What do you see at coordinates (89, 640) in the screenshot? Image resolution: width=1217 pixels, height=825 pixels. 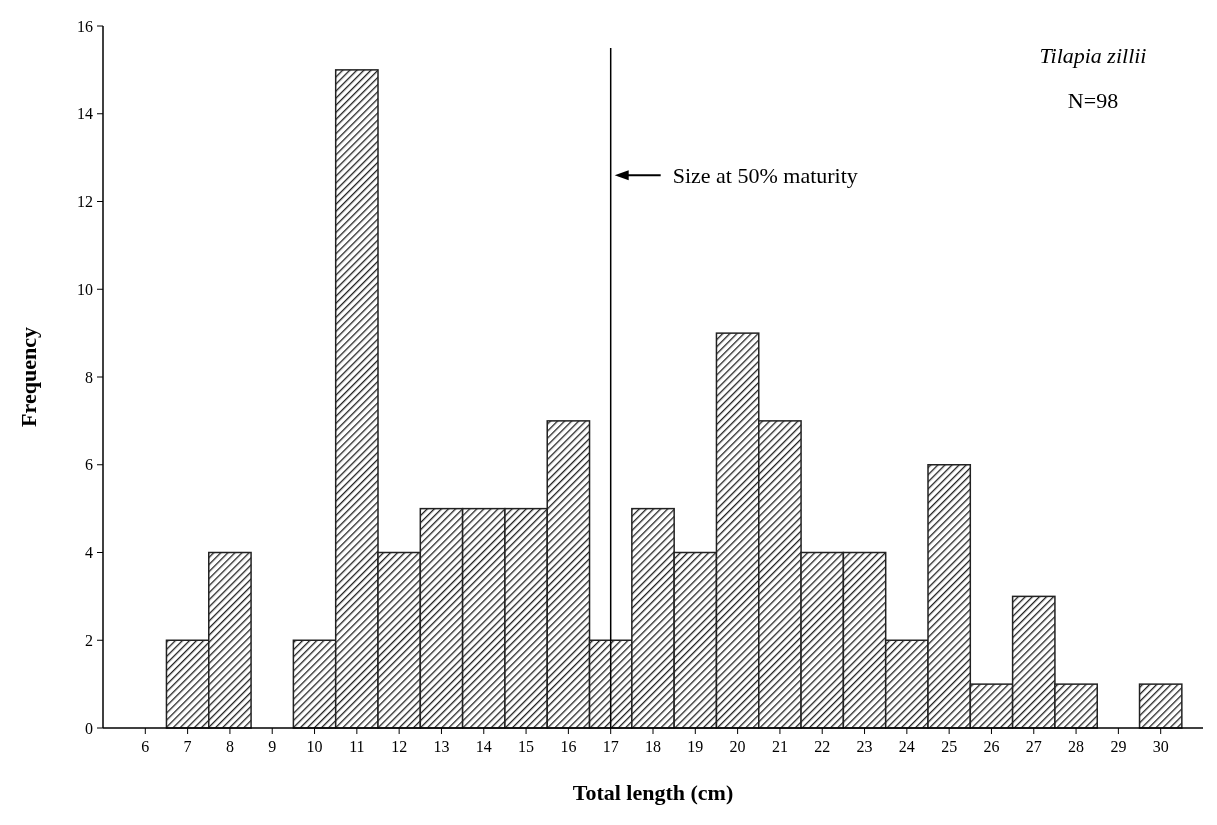 I see `y-tick-label: 2` at bounding box center [89, 640].